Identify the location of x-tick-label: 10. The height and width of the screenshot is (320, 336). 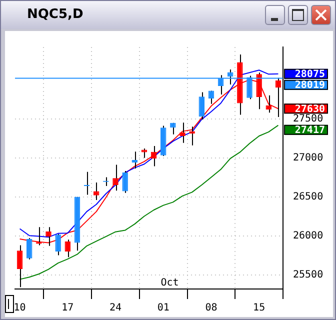
(20, 308).